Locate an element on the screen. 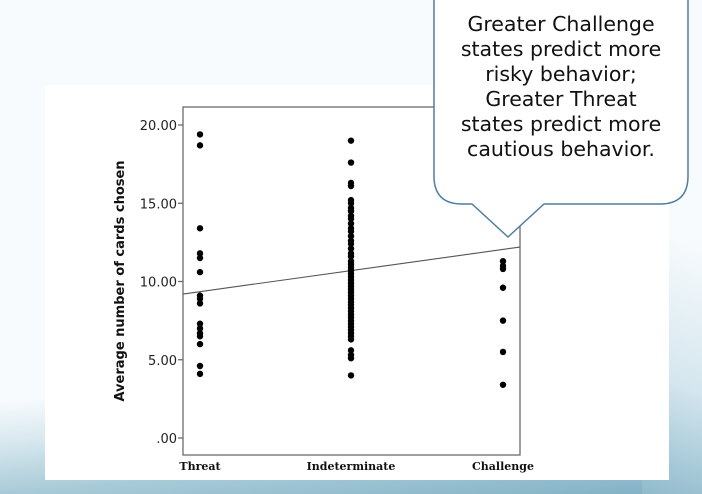 The height and width of the screenshot is (494, 702). callout-line: Greater Threat is located at coordinates (561, 99).